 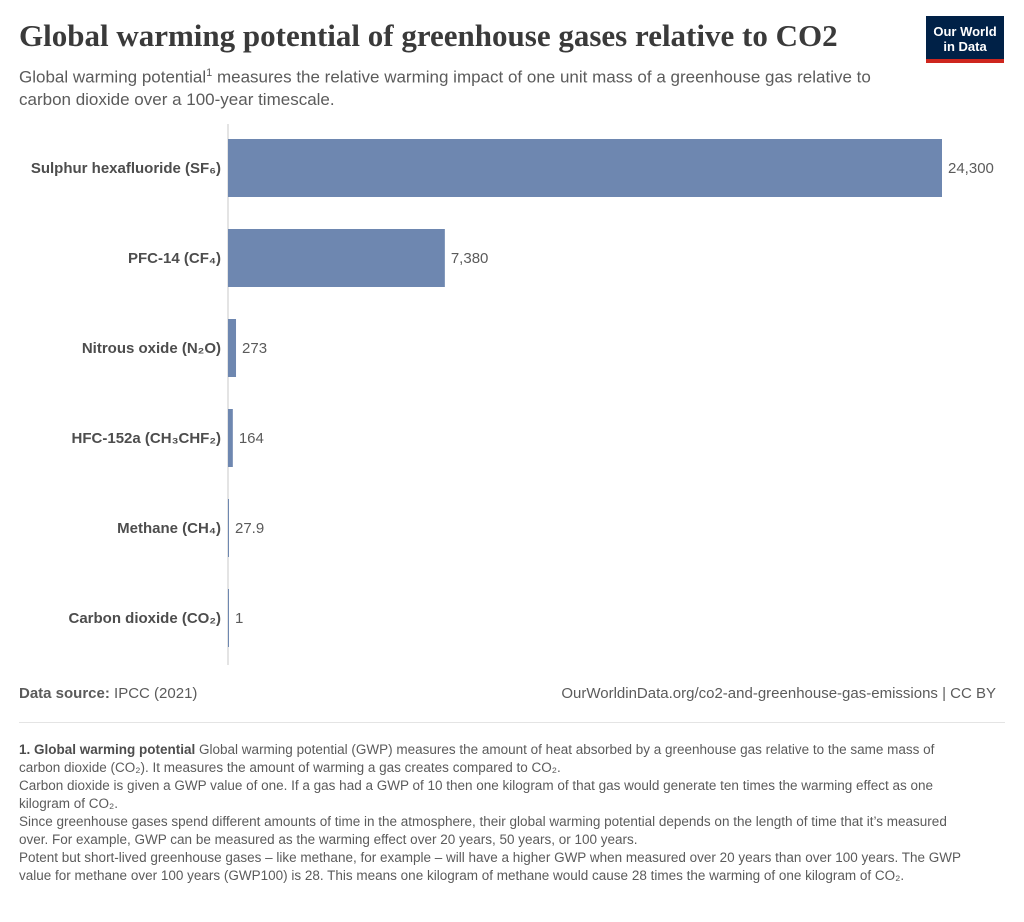 I want to click on data-source: Data source: IPCC (2021), so click(x=108, y=693).